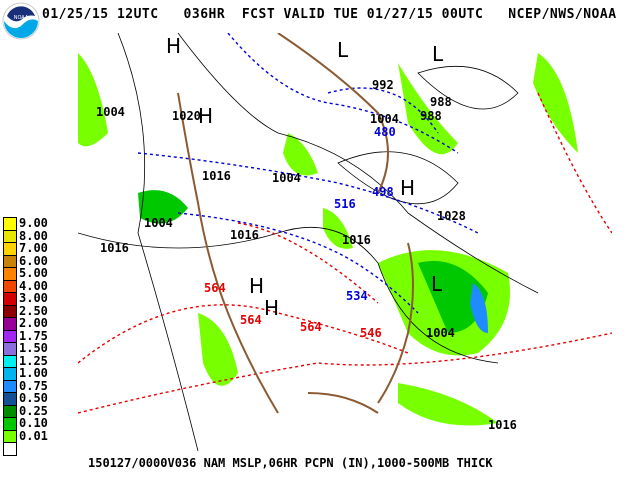  Describe the element at coordinates (357, 296) in the screenshot. I see `thickness-label: 534` at that location.